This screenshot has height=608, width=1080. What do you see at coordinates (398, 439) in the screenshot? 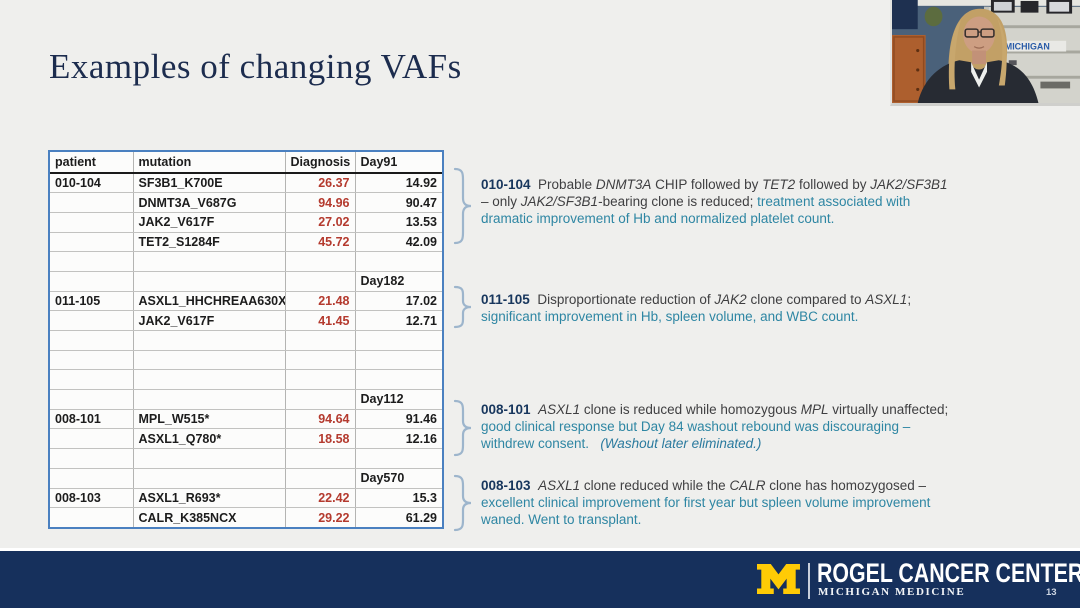
I see `cell-day: 12.16` at bounding box center [398, 439].